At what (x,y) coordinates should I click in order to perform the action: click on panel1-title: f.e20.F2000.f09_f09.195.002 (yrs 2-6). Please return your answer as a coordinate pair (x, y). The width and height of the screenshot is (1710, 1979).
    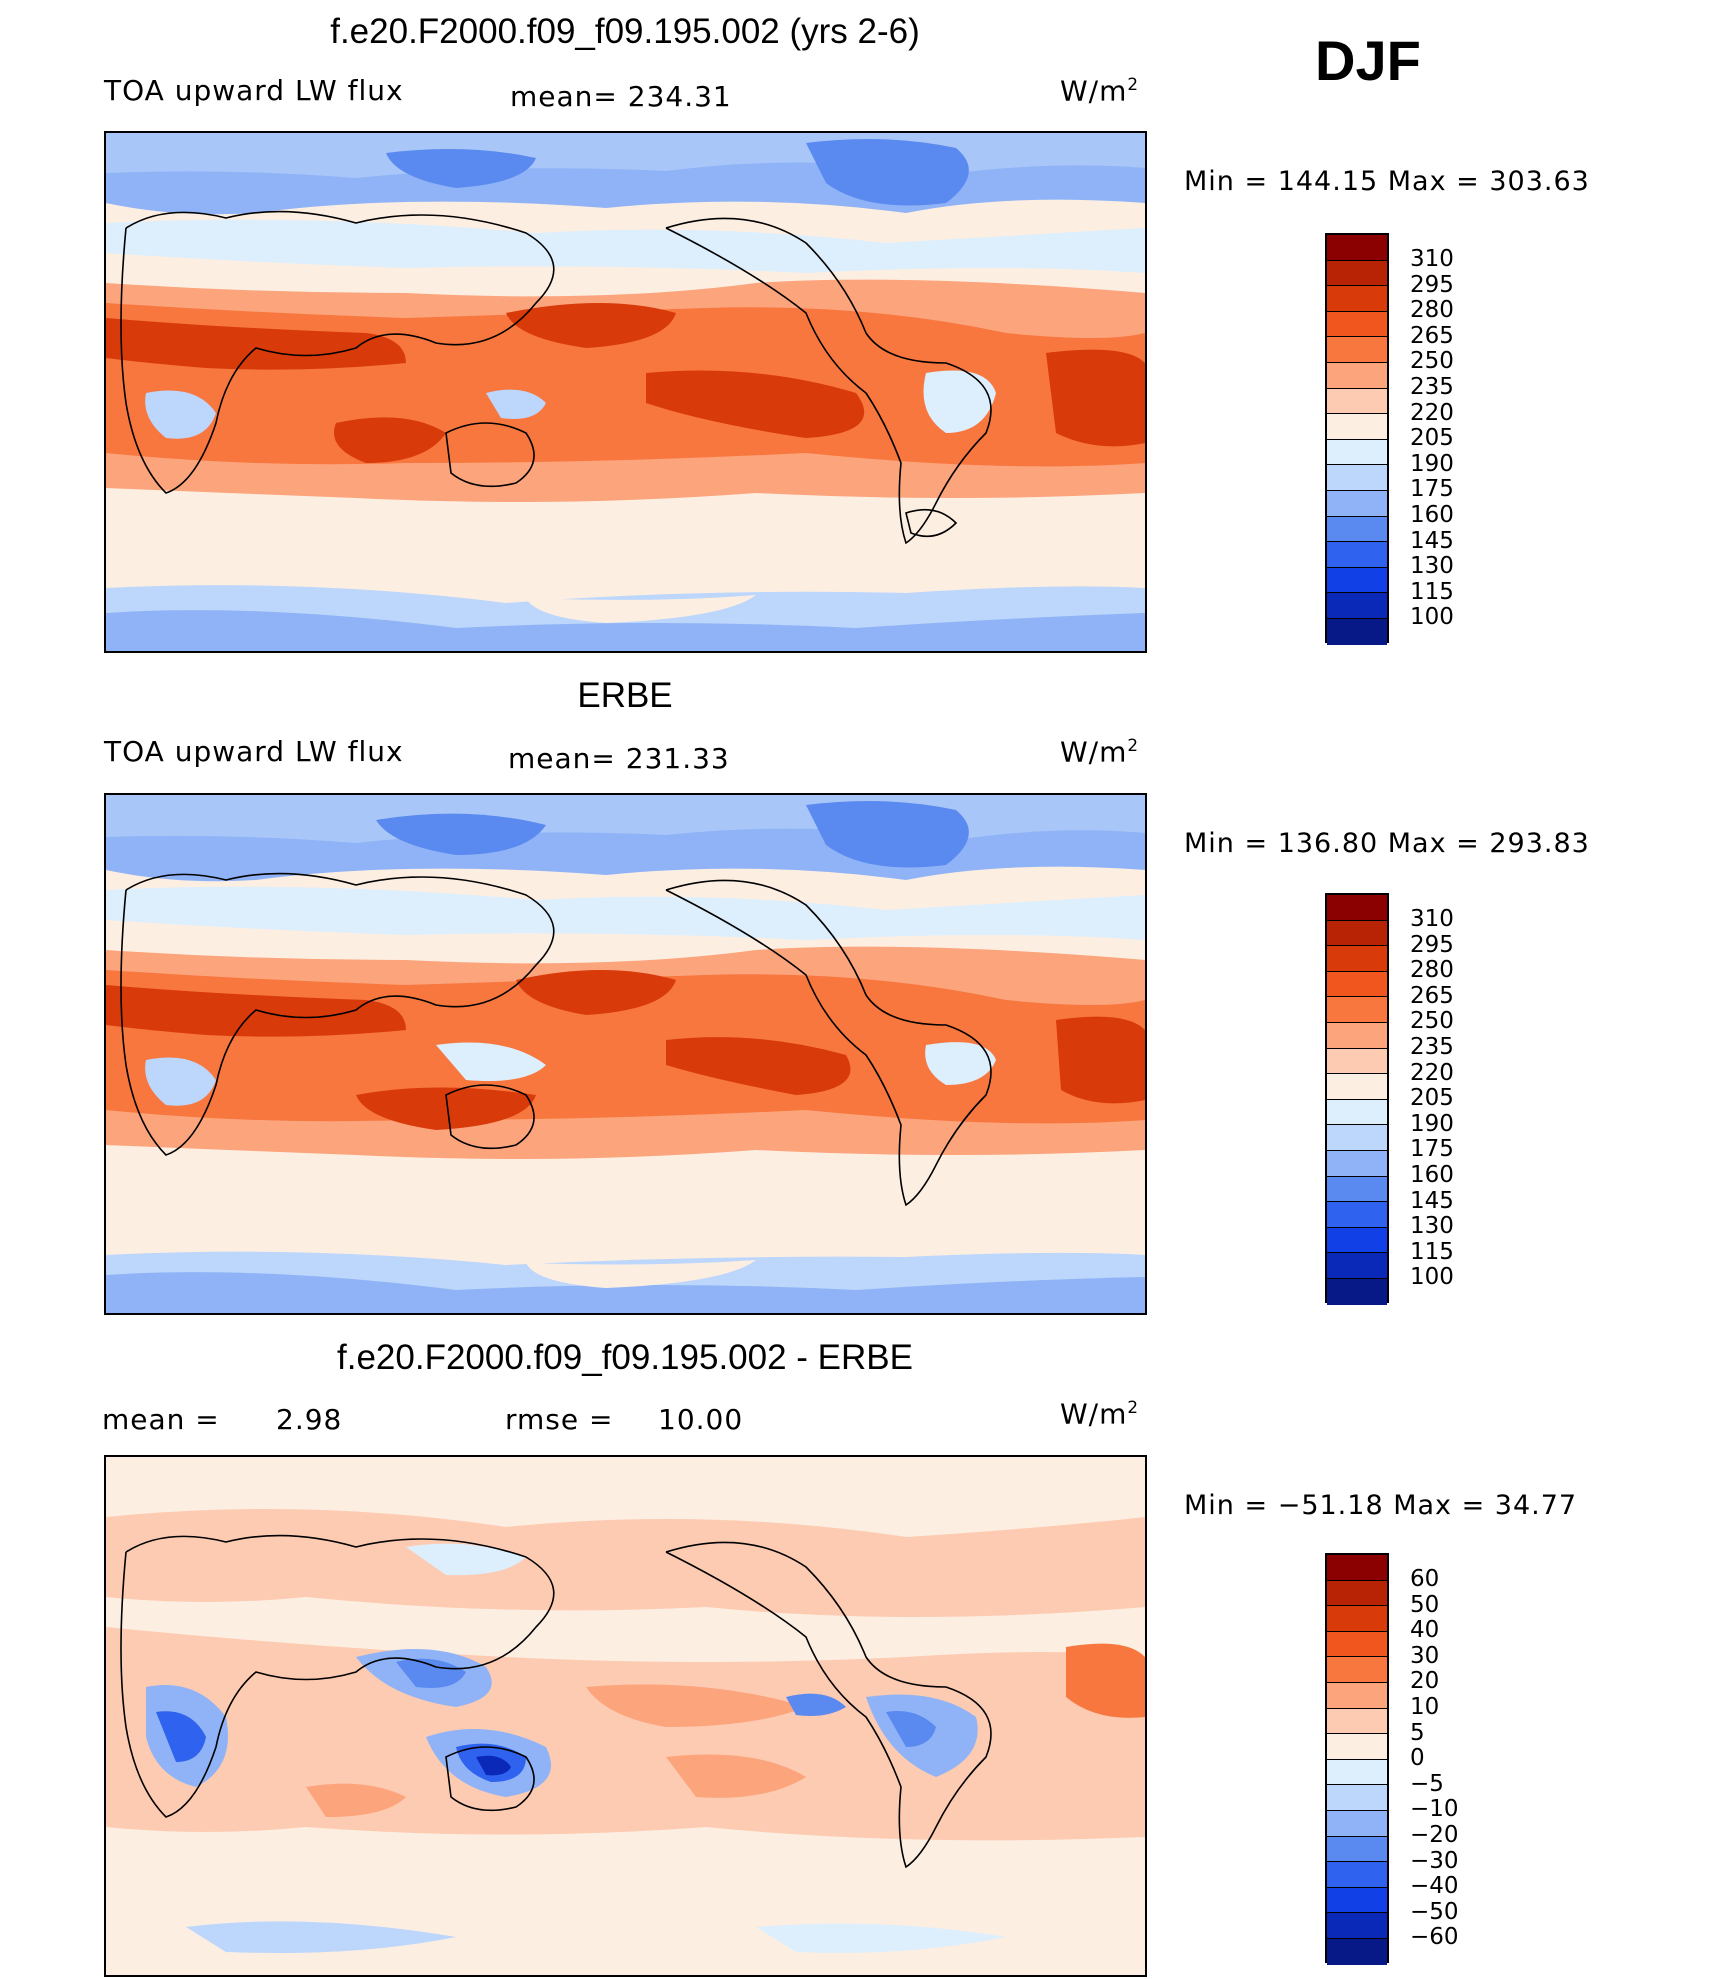
    Looking at the image, I should click on (625, 31).